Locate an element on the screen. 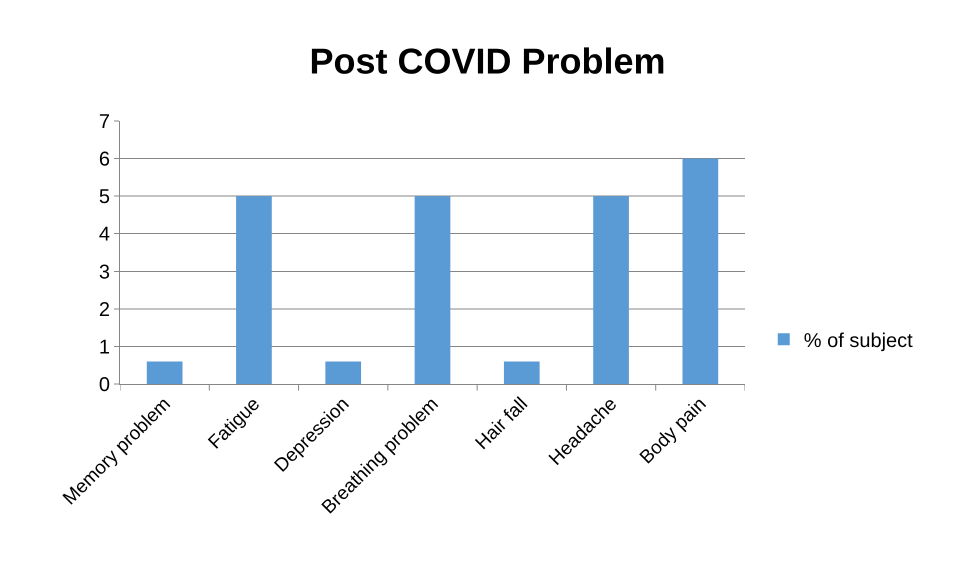  y-tick-label: 2 is located at coordinates (104, 309).